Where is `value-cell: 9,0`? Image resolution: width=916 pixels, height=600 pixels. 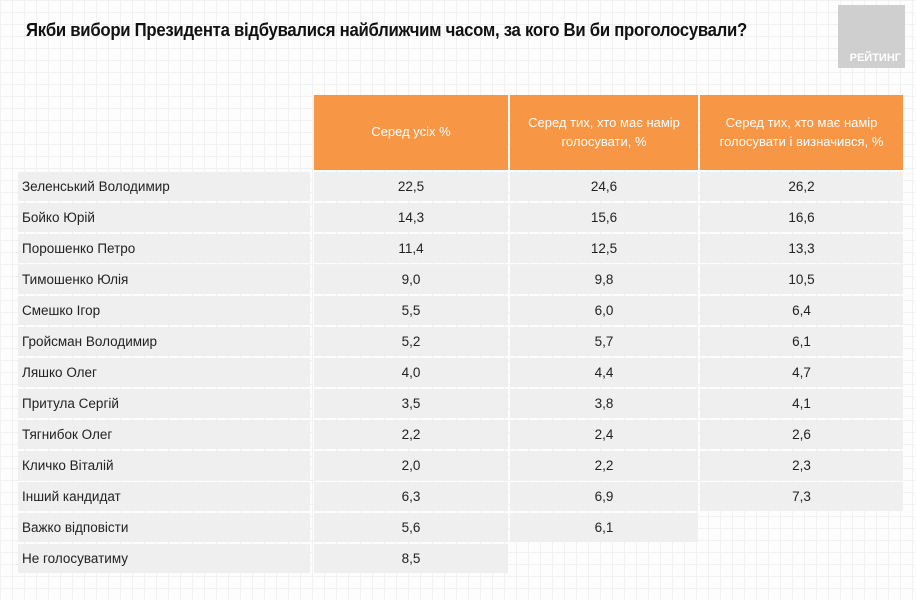 value-cell: 9,0 is located at coordinates (411, 279).